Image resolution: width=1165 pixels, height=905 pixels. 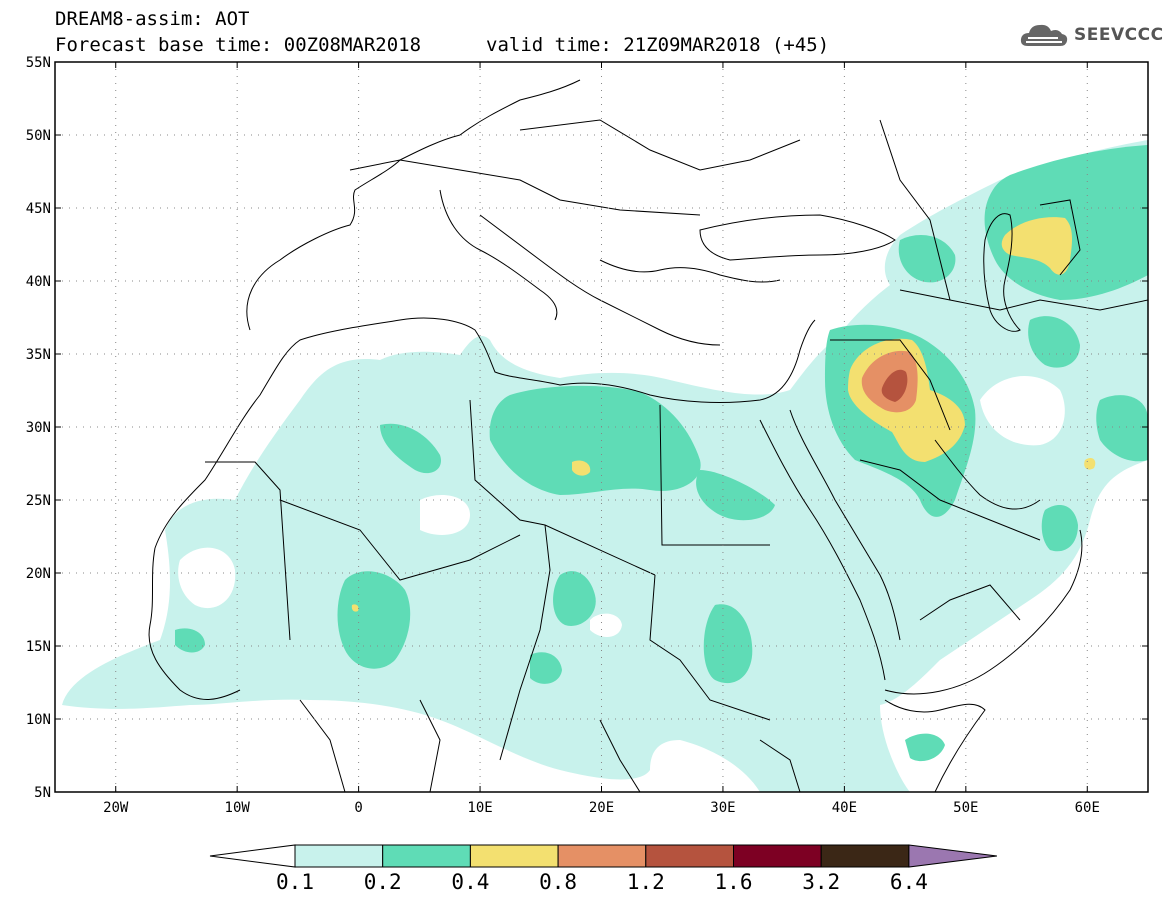 What do you see at coordinates (238, 45) in the screenshot?
I see `forecast-base-time: Forecast base time: 00Z08MAR2018` at bounding box center [238, 45].